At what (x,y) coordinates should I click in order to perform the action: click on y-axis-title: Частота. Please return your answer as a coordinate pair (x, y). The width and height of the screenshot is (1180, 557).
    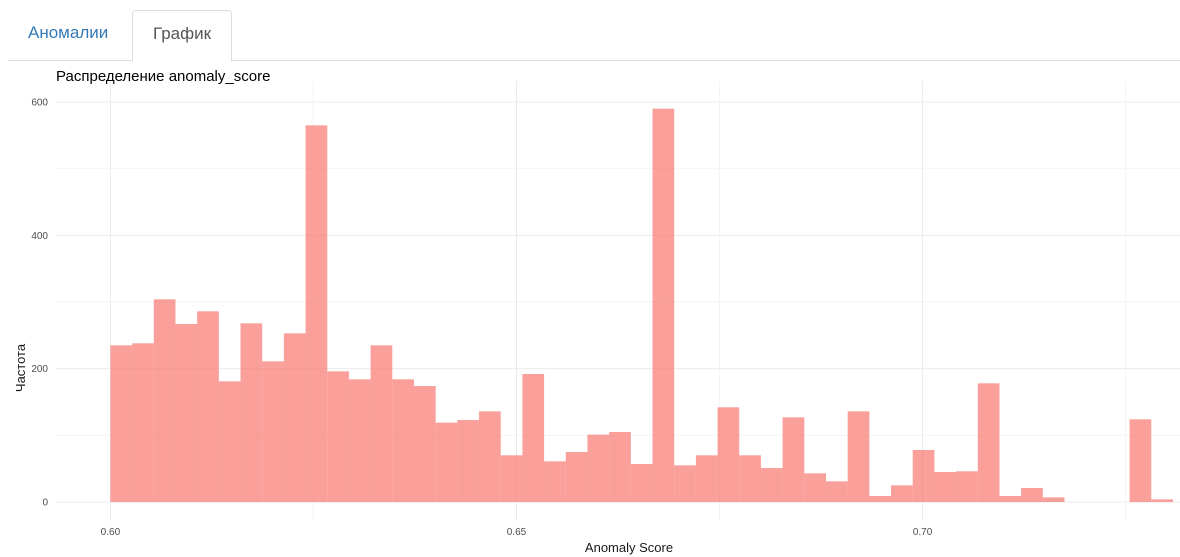
    Looking at the image, I should click on (20, 367).